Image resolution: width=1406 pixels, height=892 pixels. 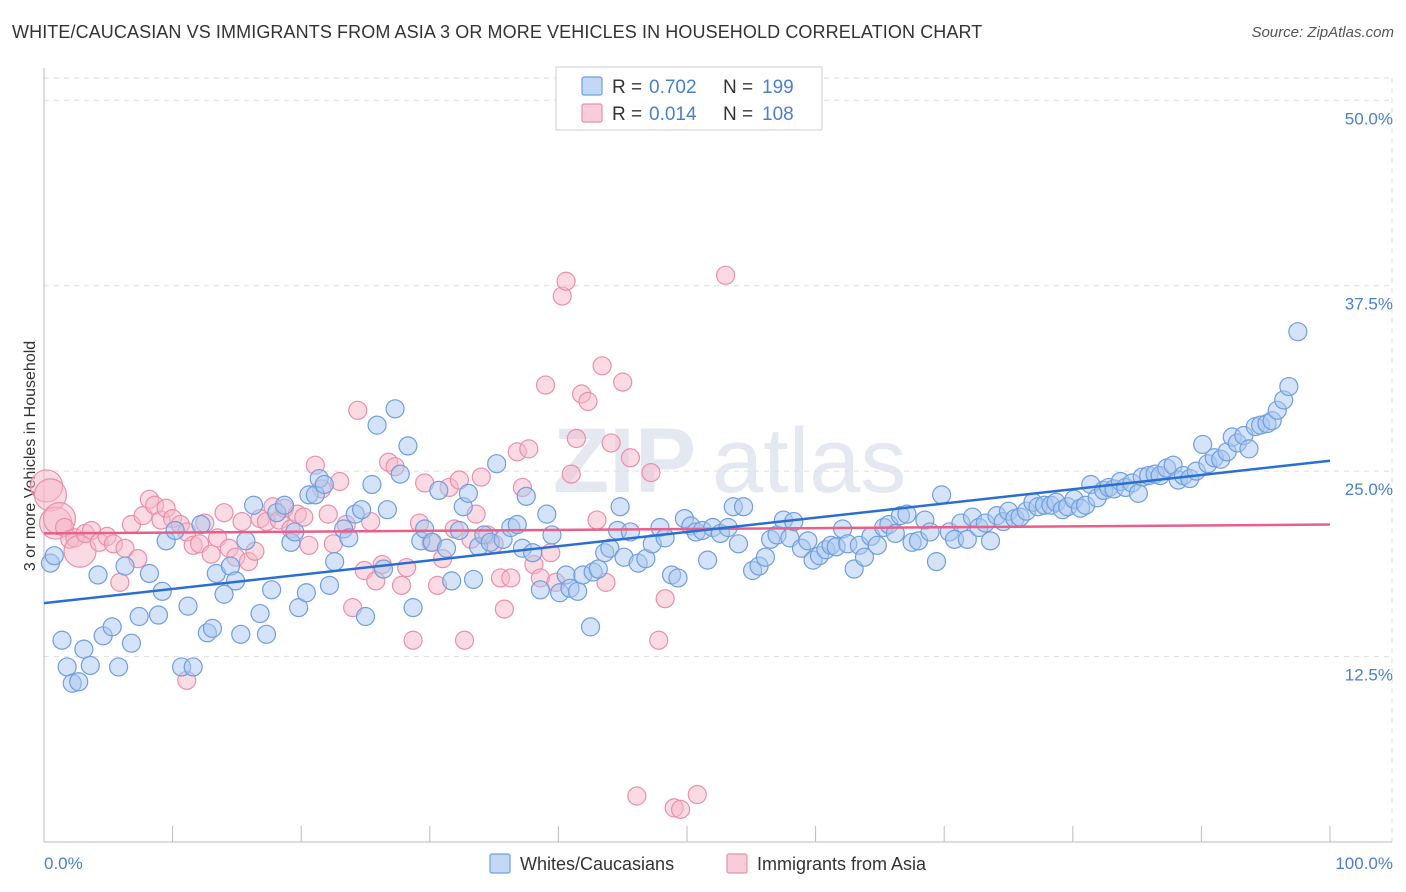 I want to click on series-legend-label-whites: Whites/Caucasians, so click(x=597, y=864).